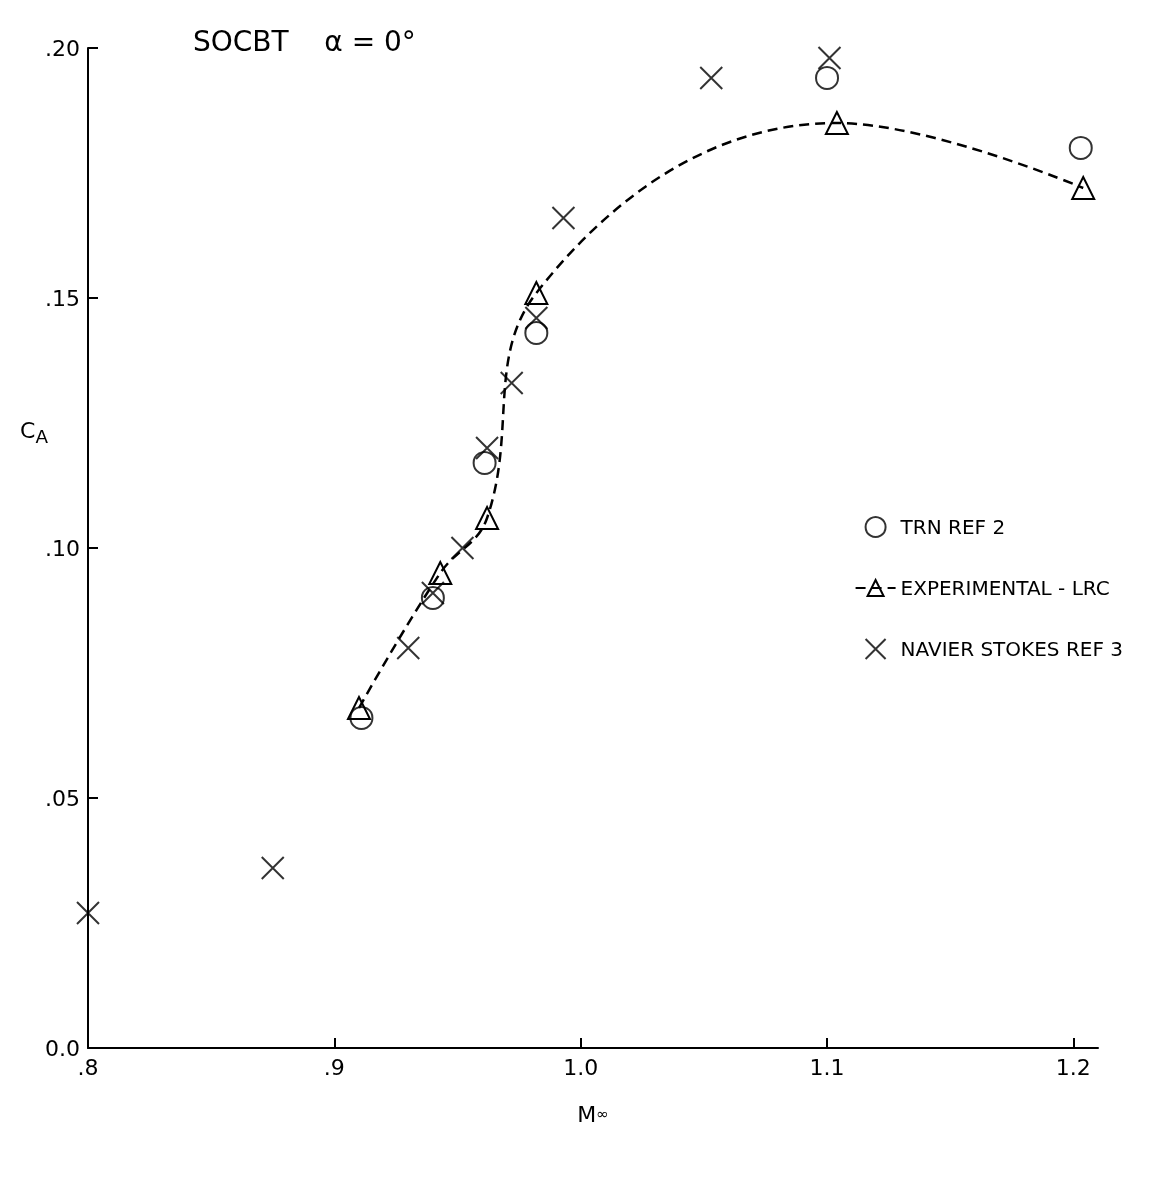  I want to click on x-tick-label: .9, so click(334, 1067).